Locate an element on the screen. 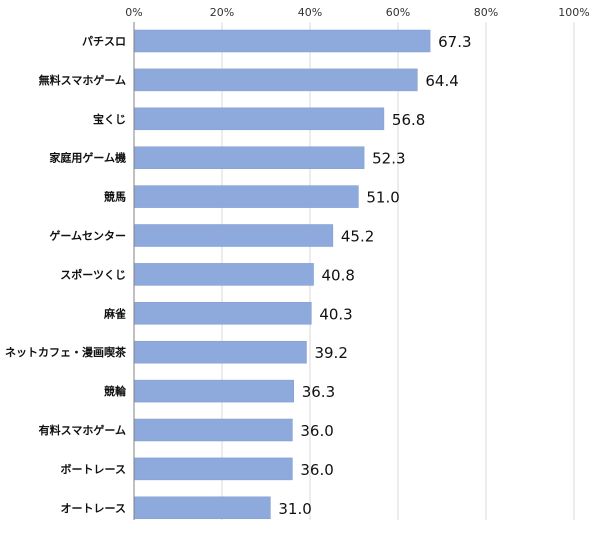 Image resolution: width=596 pixels, height=534 pixels. value-label: 64.4 is located at coordinates (441, 81).